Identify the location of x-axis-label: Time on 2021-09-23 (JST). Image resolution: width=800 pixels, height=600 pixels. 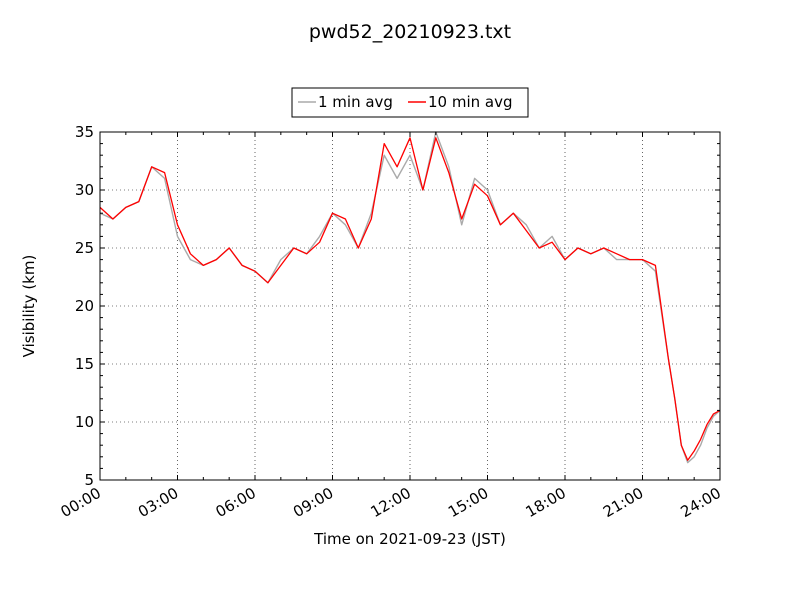
(409, 539).